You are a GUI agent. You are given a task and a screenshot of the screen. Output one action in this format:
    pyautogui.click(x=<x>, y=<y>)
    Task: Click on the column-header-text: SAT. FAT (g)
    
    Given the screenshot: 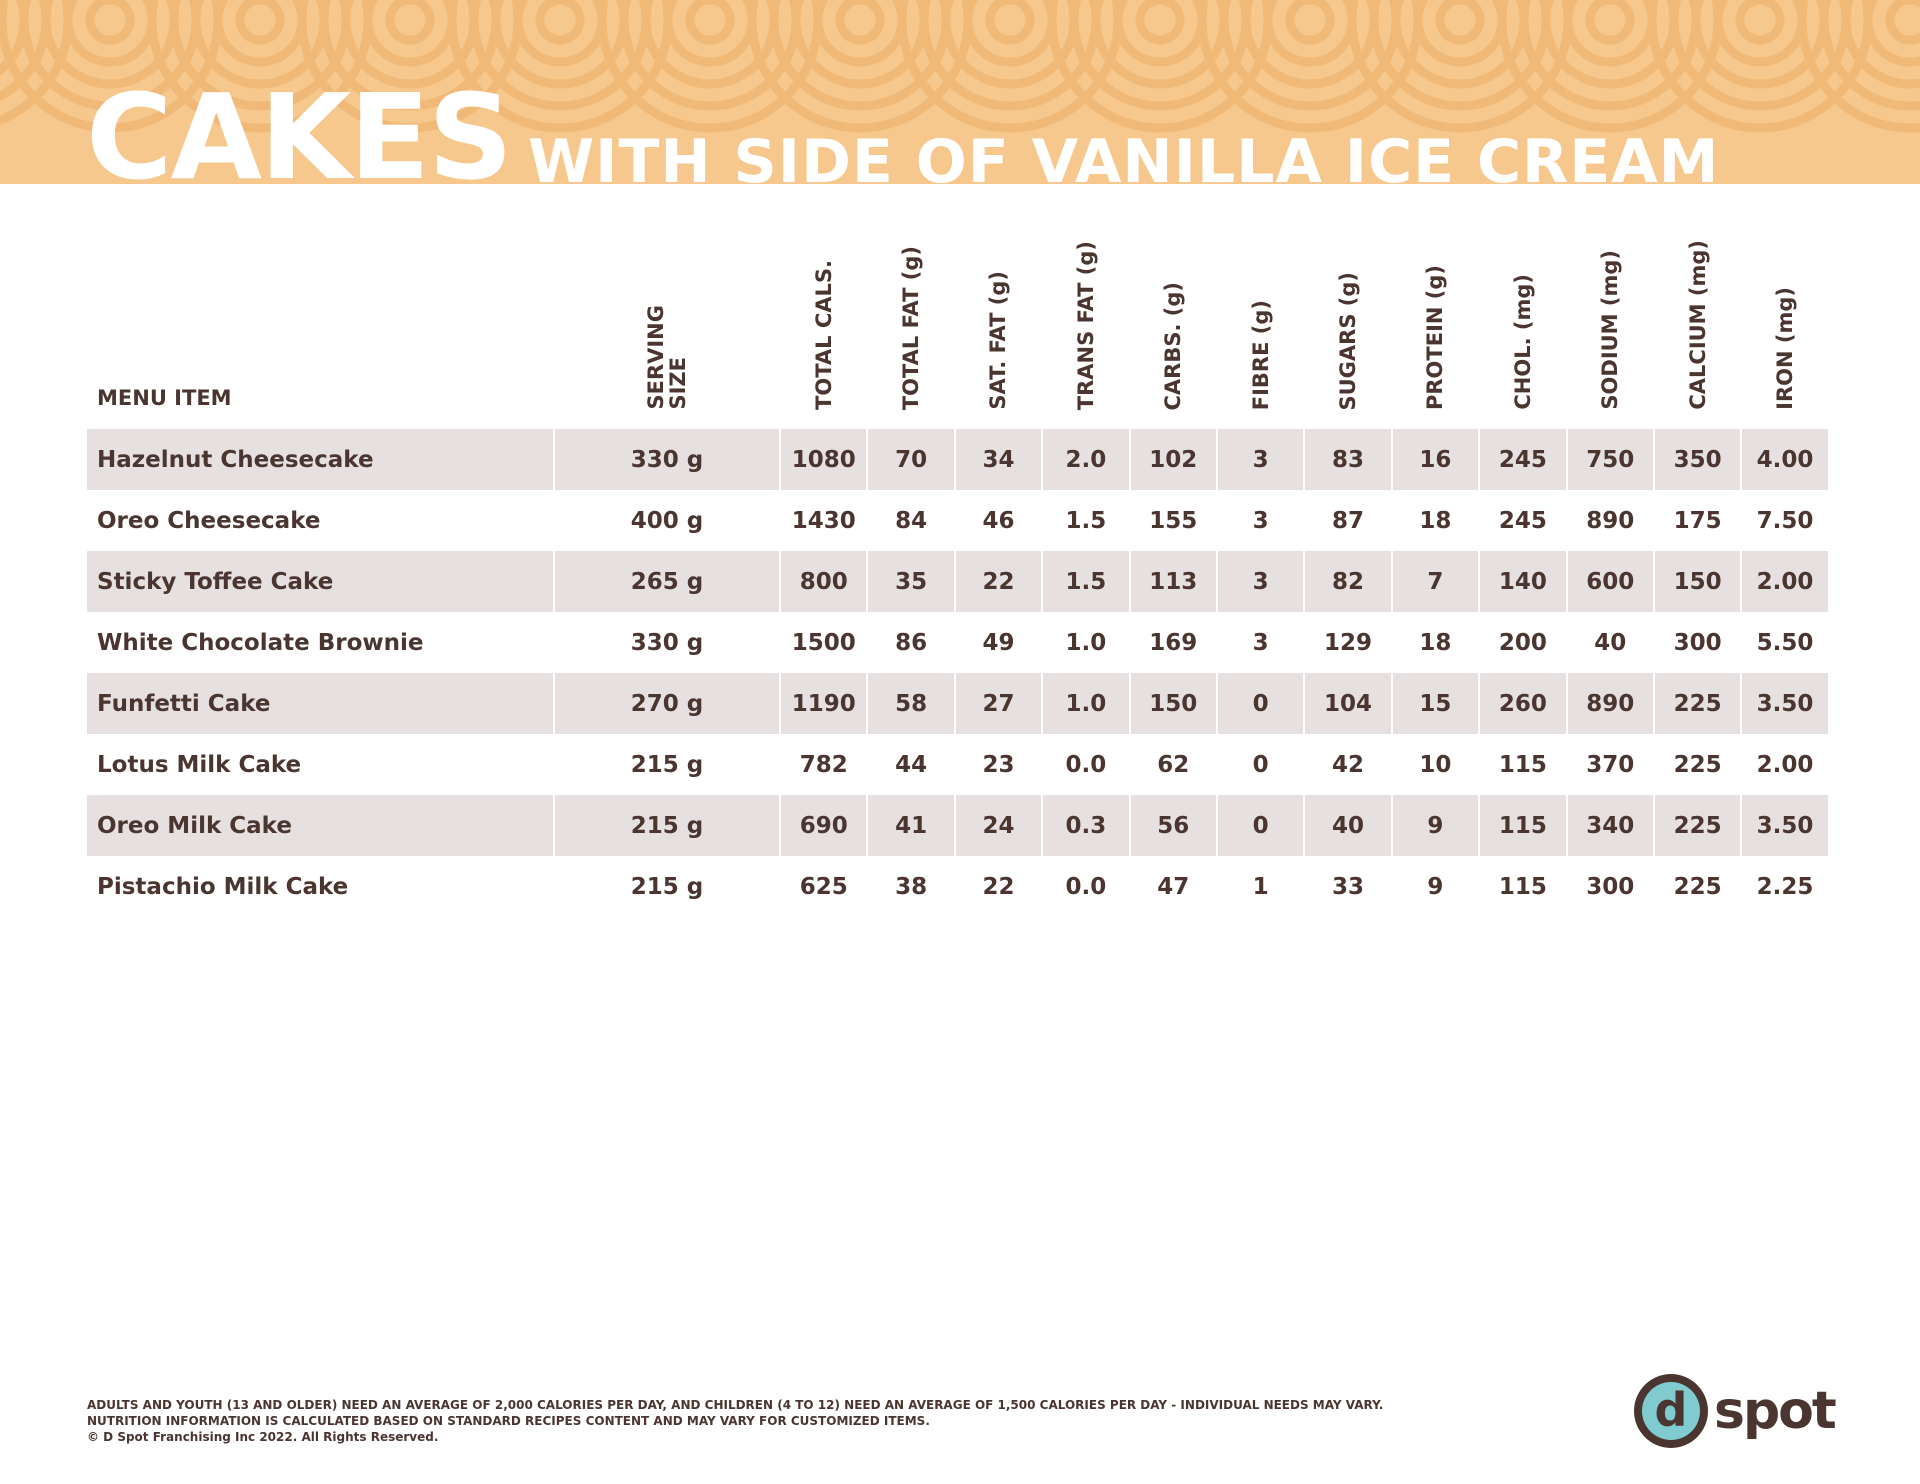 What is the action you would take?
    pyautogui.click(x=998, y=340)
    